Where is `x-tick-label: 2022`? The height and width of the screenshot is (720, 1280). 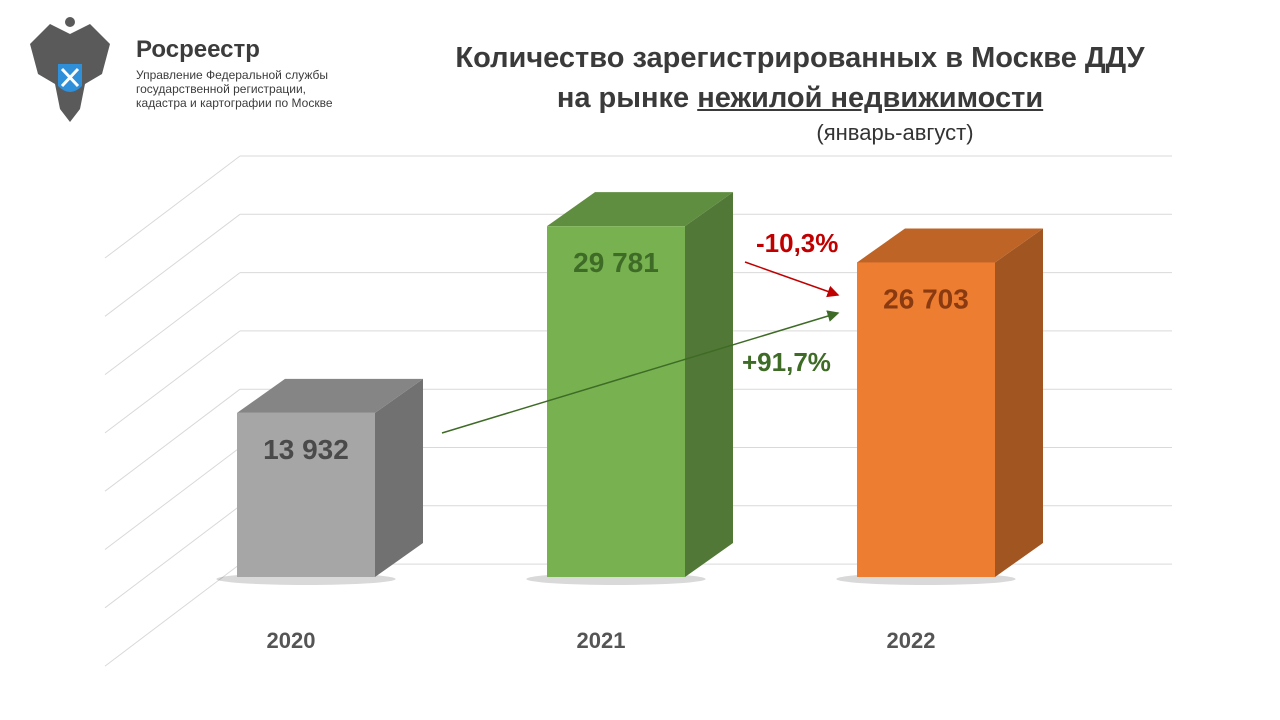
x-tick-label: 2022 is located at coordinates (911, 640).